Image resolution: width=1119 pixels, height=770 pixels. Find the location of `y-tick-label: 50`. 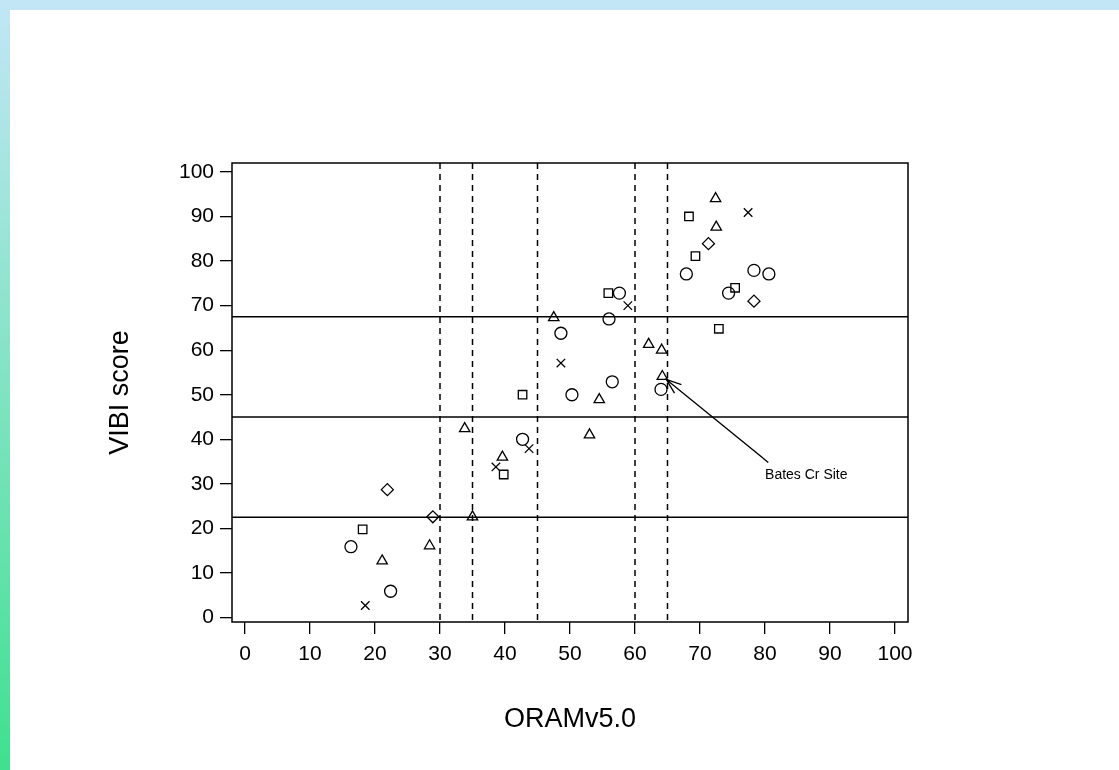

y-tick-label: 50 is located at coordinates (202, 393).